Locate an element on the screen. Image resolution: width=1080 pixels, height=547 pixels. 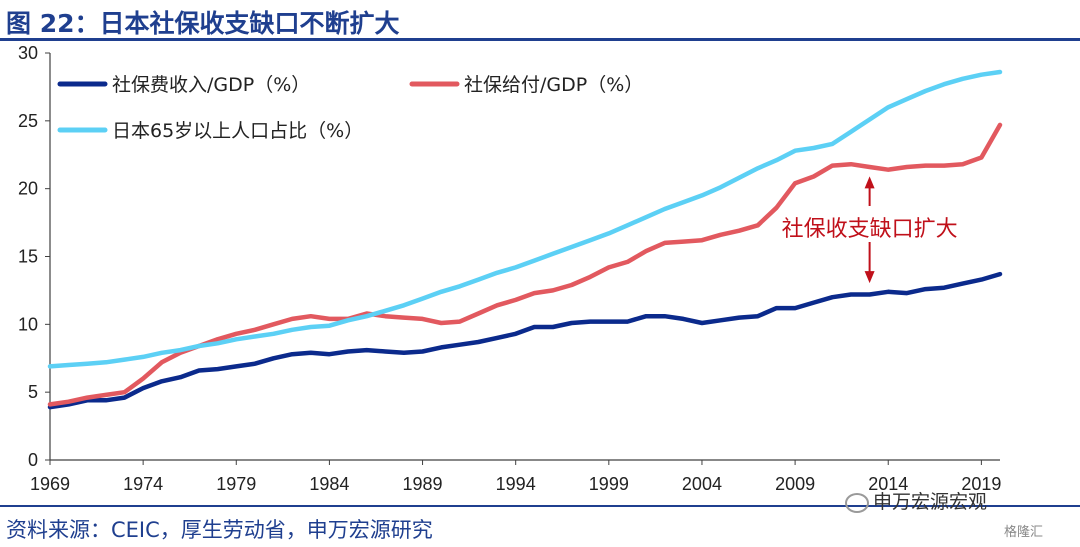
x-tick-label: 2009 is located at coordinates (795, 484).